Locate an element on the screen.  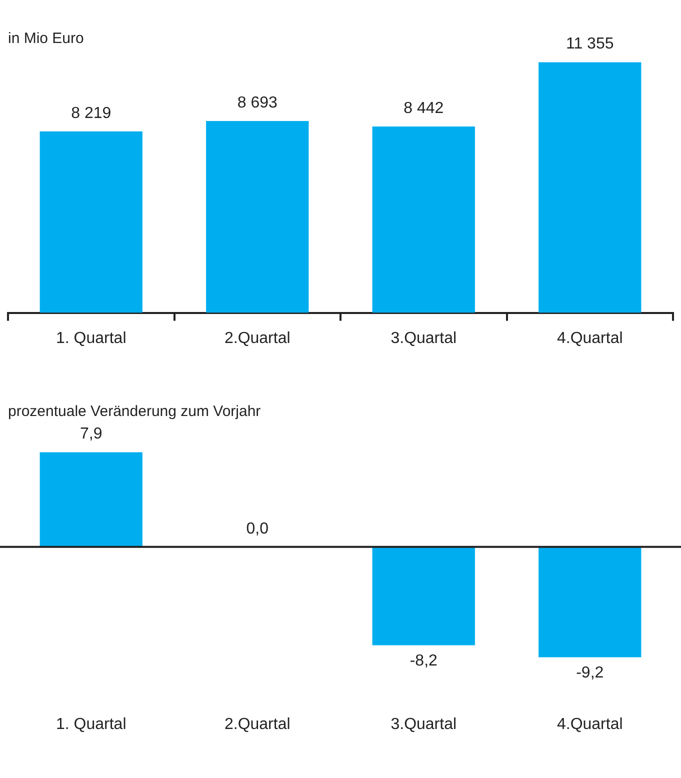
data-label: 0,0 is located at coordinates (257, 529).